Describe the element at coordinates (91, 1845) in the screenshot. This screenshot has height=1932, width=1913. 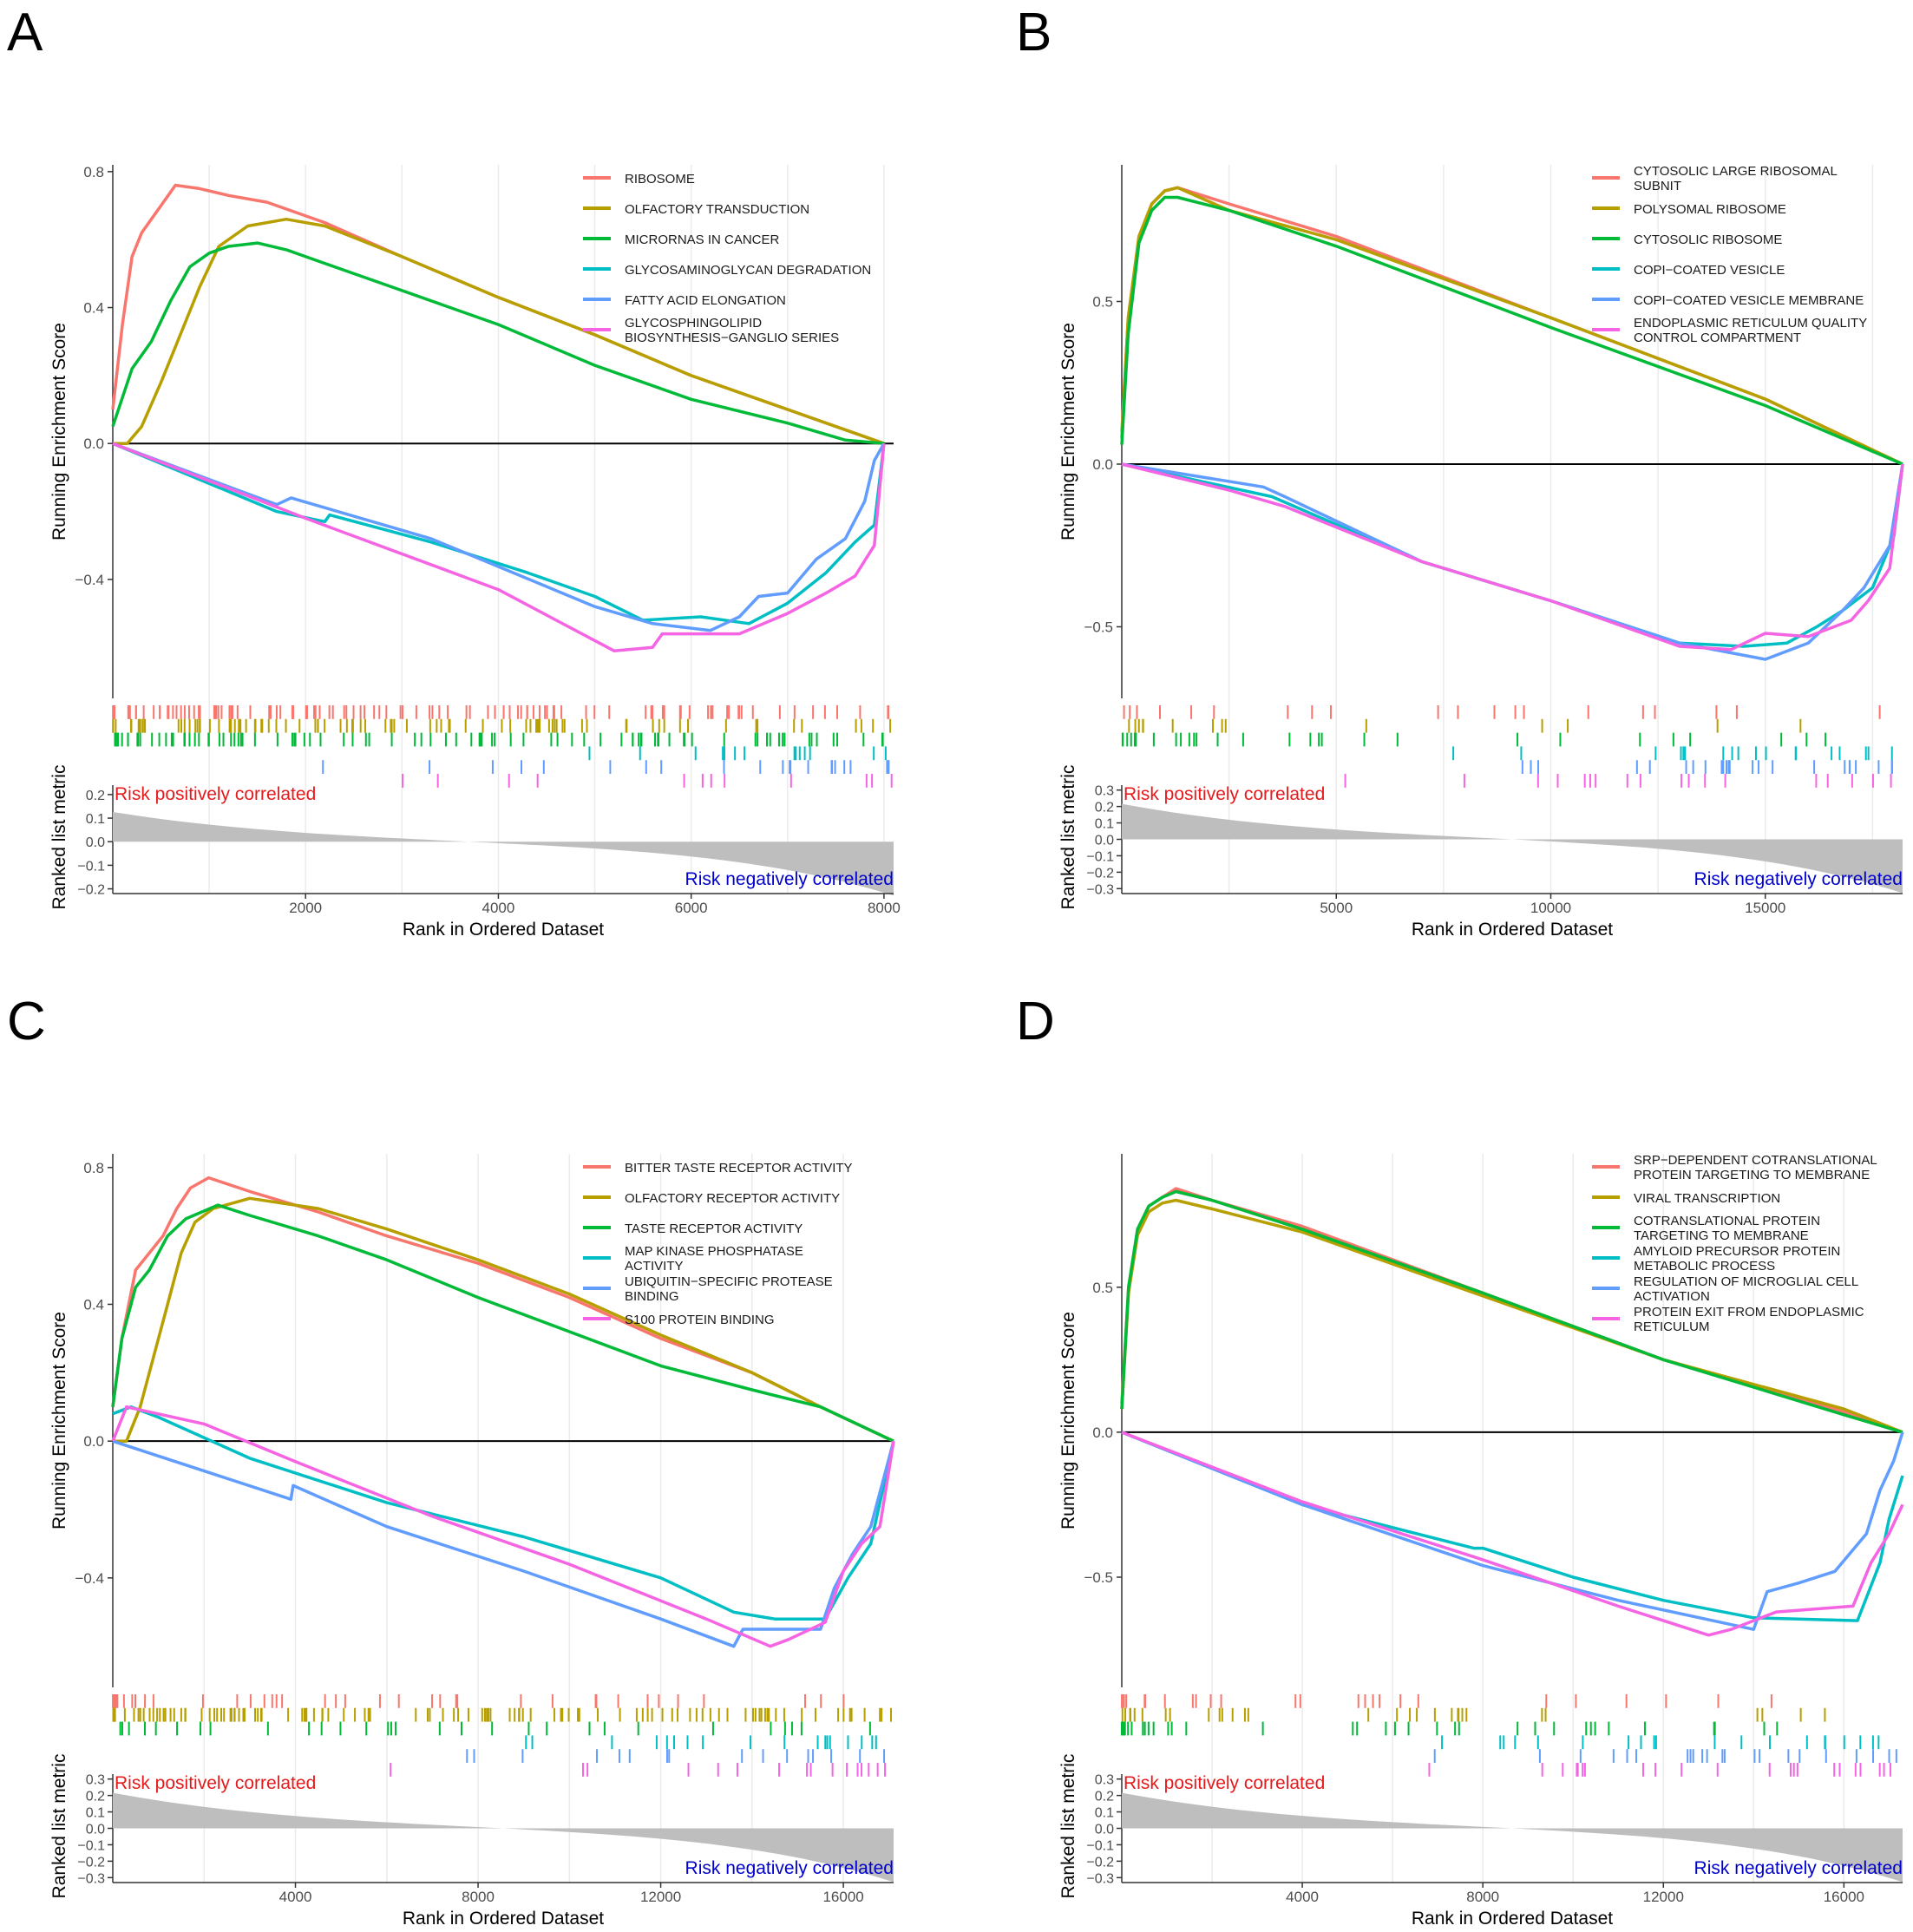
I see `rank-tick-label: −0.1` at that location.